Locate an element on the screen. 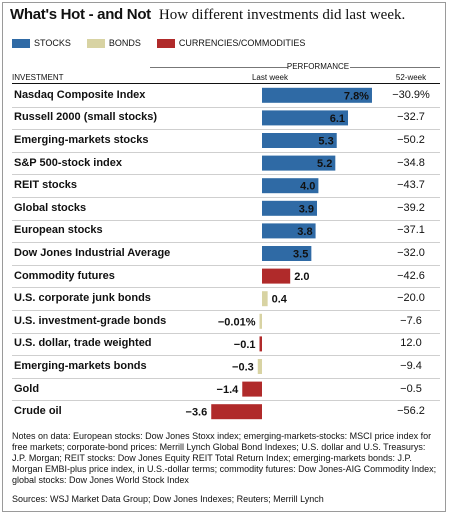 This screenshot has width=450, height=516. legend-swatch-commodities is located at coordinates (165, 43).